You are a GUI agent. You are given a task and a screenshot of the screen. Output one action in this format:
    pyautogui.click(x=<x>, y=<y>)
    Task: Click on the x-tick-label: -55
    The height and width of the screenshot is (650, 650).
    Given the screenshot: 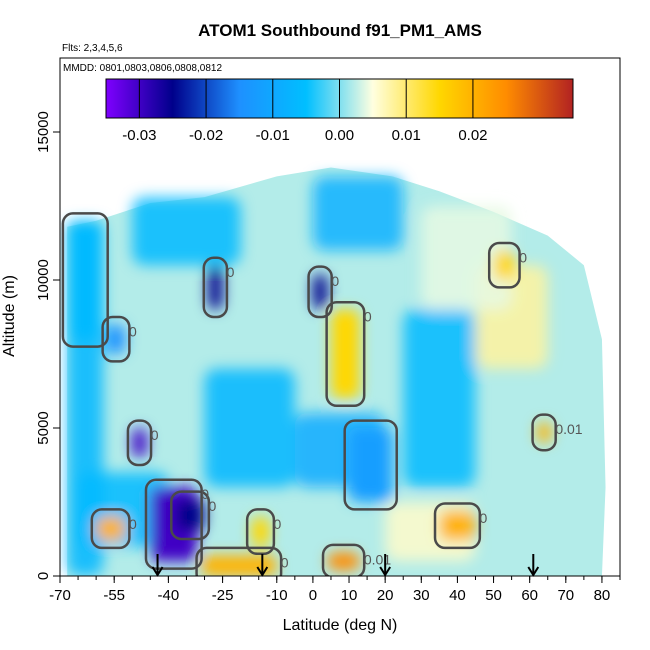 What is the action you would take?
    pyautogui.click(x=114, y=595)
    